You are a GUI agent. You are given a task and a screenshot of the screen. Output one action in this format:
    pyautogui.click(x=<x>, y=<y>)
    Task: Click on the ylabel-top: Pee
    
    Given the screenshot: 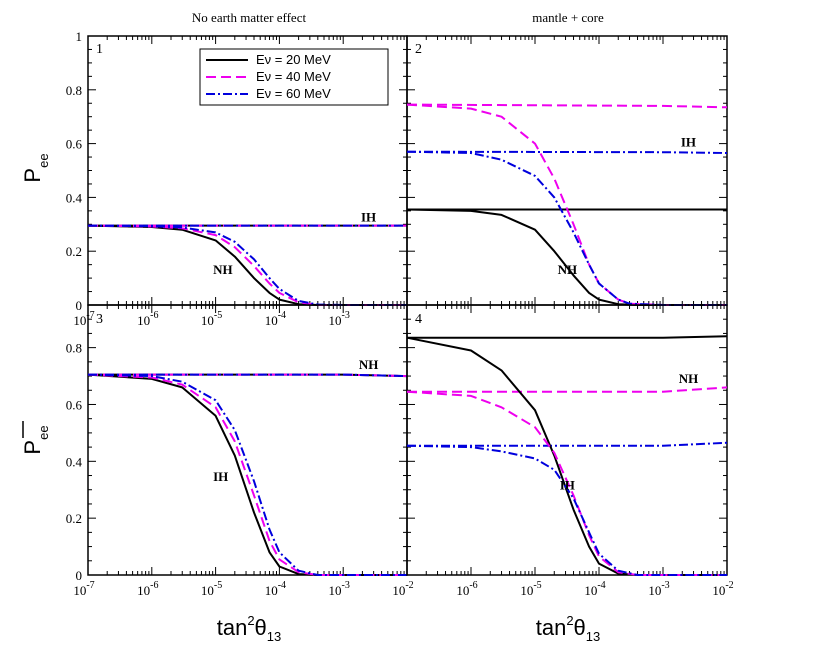 What is the action you would take?
    pyautogui.click(x=35, y=167)
    